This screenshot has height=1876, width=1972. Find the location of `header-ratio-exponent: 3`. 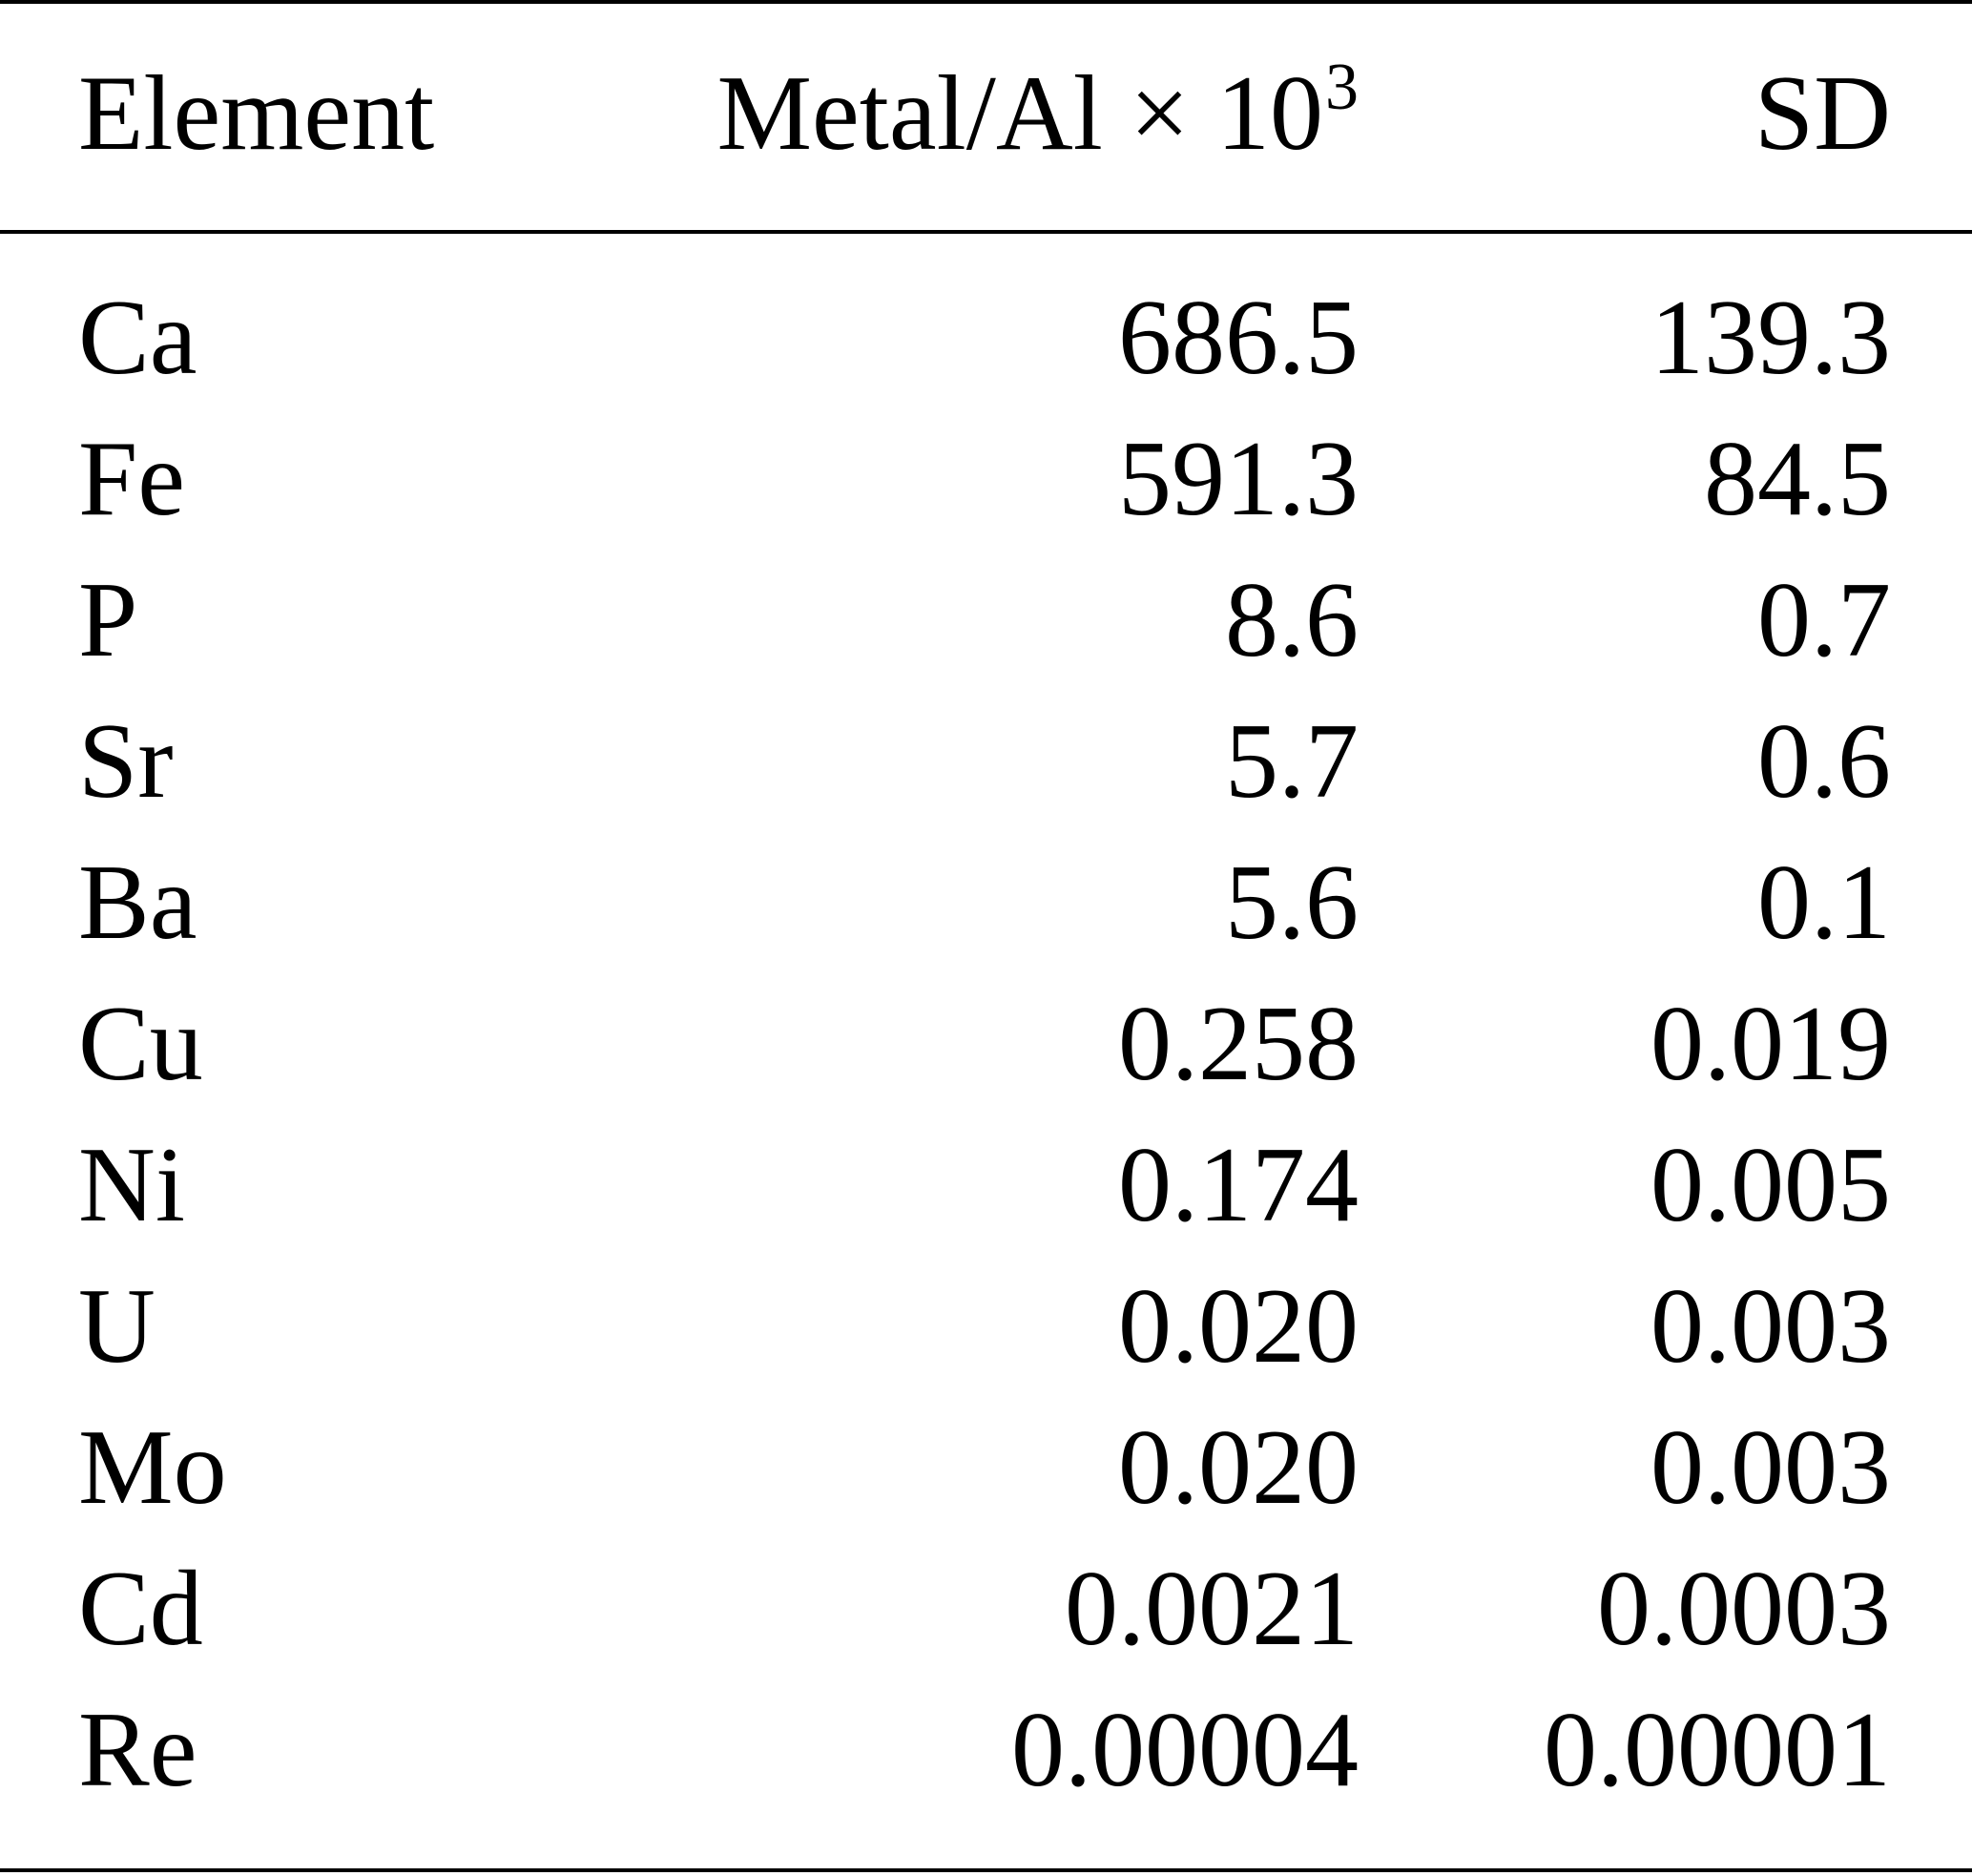

header-ratio-exponent: 3 is located at coordinates (1342, 87).